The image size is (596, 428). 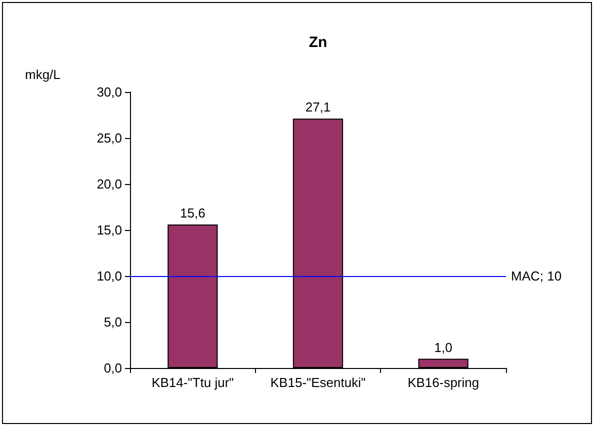 What do you see at coordinates (444, 382) in the screenshot?
I see `x-tick-label: KB16-spring` at bounding box center [444, 382].